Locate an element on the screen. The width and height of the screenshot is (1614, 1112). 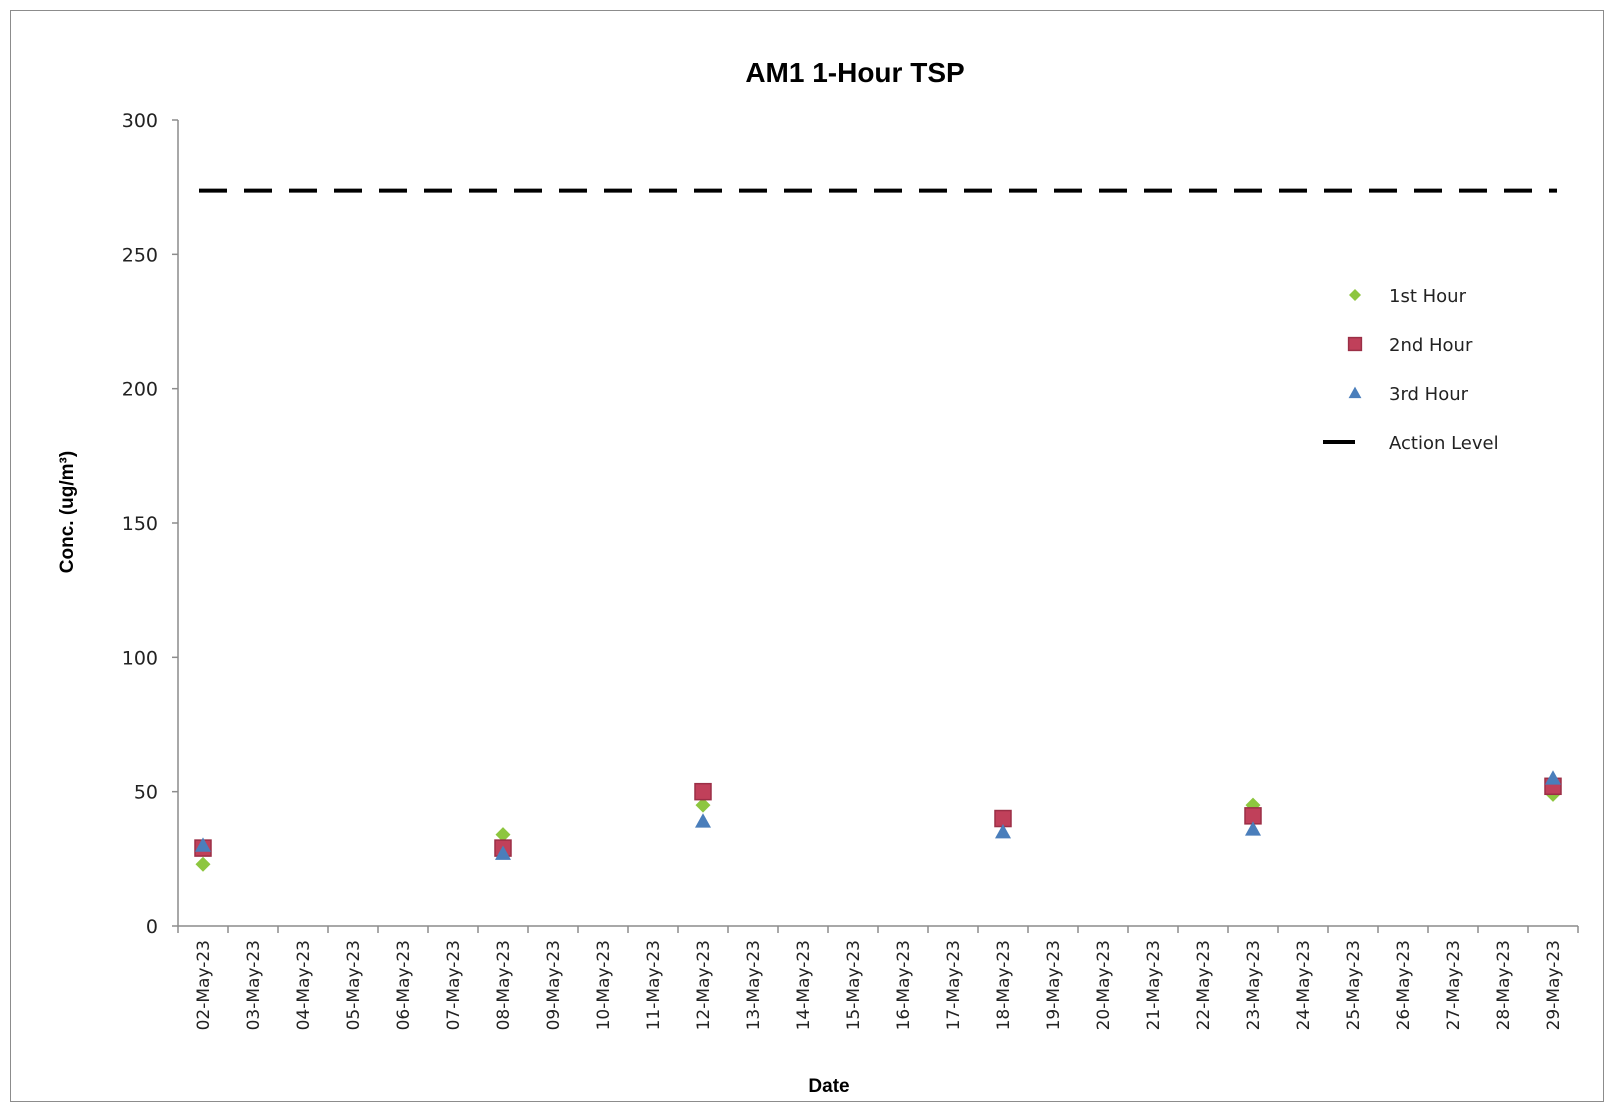
x-tick-label: 08-May-23 is located at coordinates (504, 985).